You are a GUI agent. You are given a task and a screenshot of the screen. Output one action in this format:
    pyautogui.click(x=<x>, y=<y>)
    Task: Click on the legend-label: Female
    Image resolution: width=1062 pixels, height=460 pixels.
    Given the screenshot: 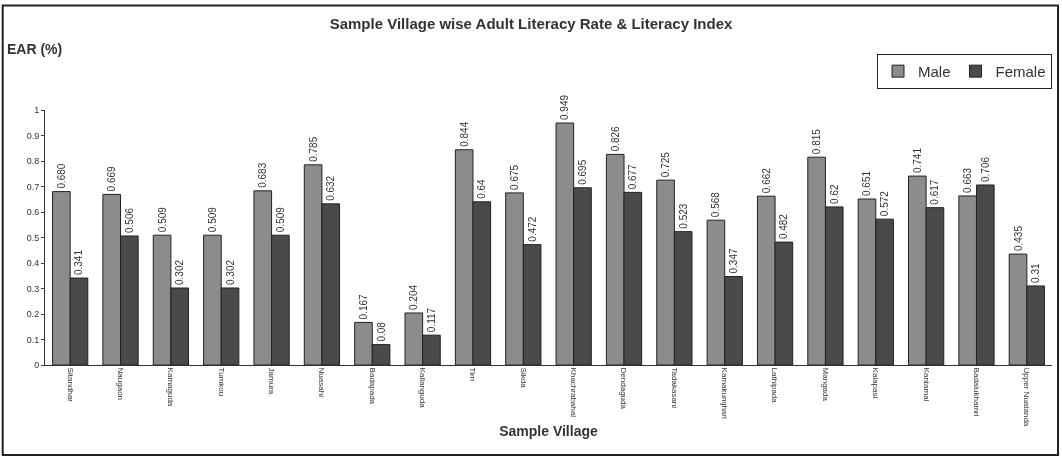 What is the action you would take?
    pyautogui.click(x=1020, y=71)
    